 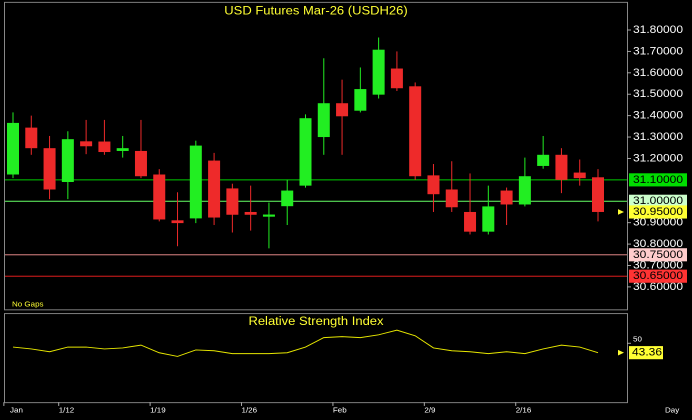 What do you see at coordinates (672, 410) in the screenshot?
I see `period: Day` at bounding box center [672, 410].